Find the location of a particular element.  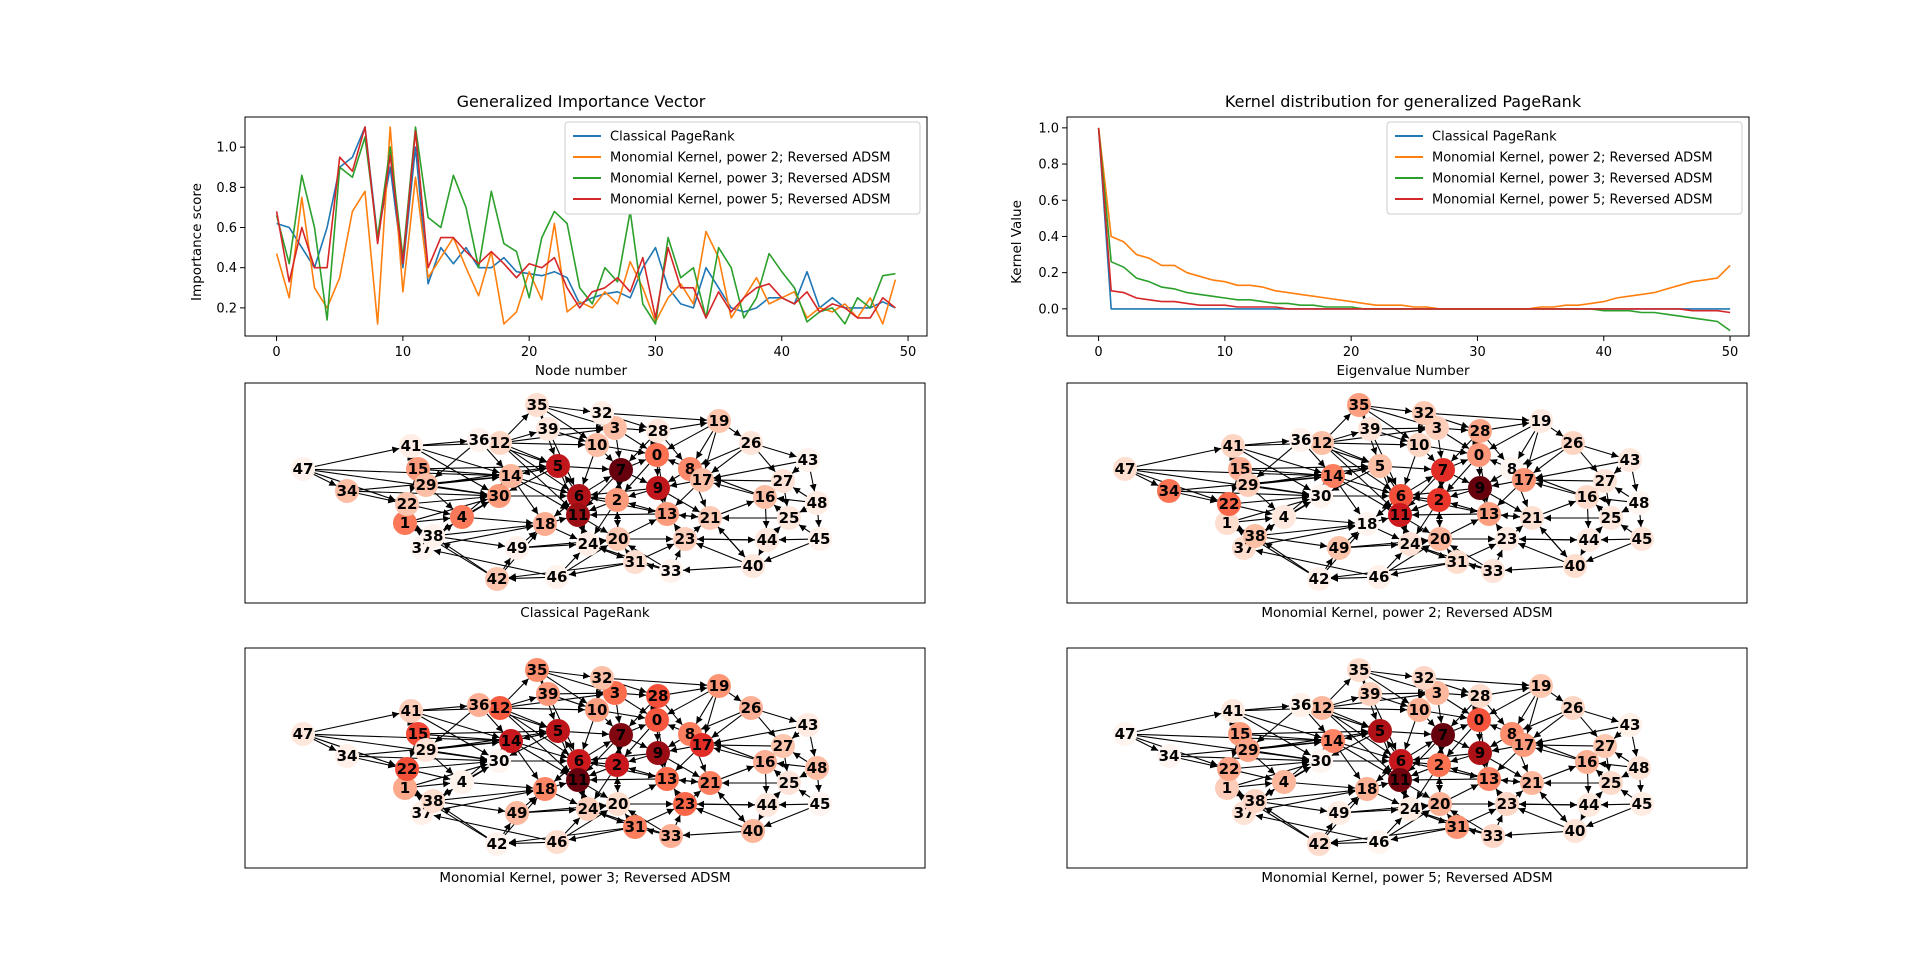

node-label: 20 is located at coordinates (618, 539).